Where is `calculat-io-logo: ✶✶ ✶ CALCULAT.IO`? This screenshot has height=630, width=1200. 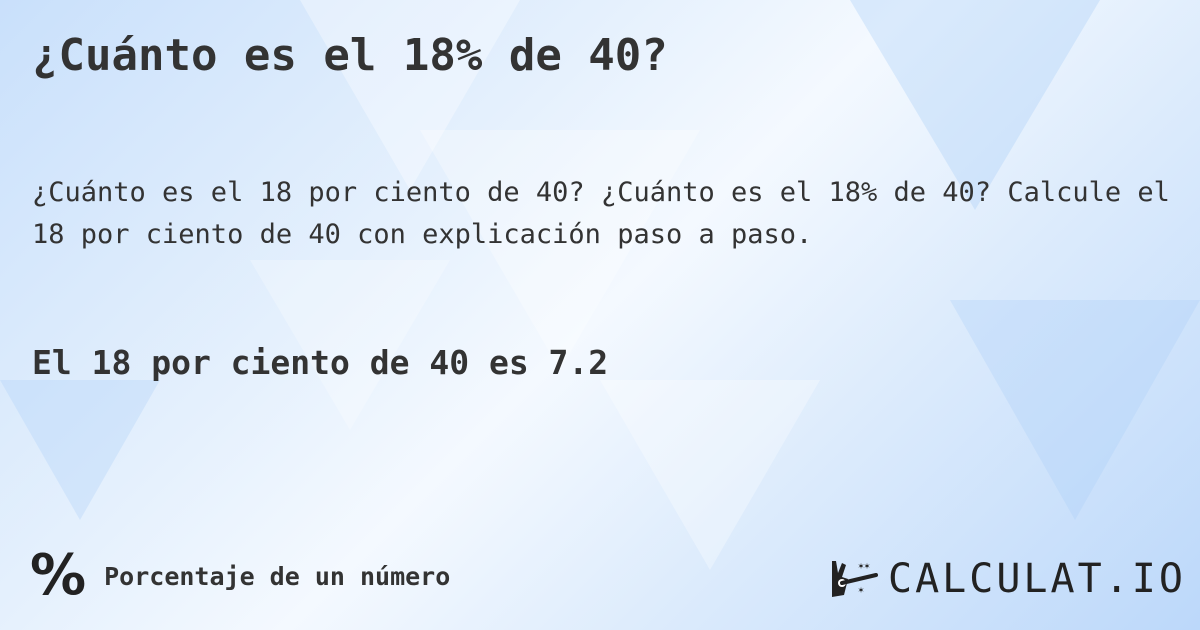 calculat-io-logo: ✶✶ ✶ CALCULAT.IO is located at coordinates (1007, 579).